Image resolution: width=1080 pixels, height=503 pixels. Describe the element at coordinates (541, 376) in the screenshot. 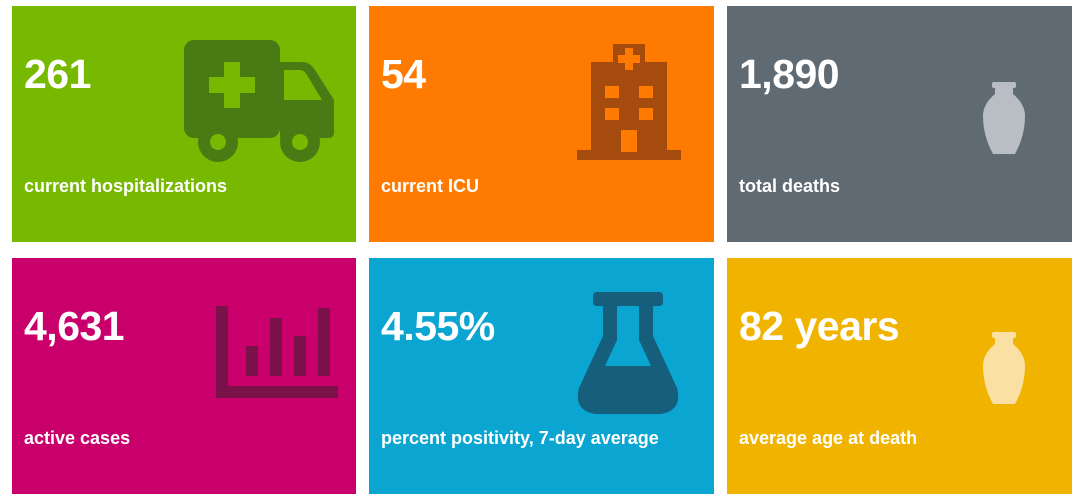

I see `stat-tile-percent-positivity: 4.55% percent positivity, 7-day average` at that location.